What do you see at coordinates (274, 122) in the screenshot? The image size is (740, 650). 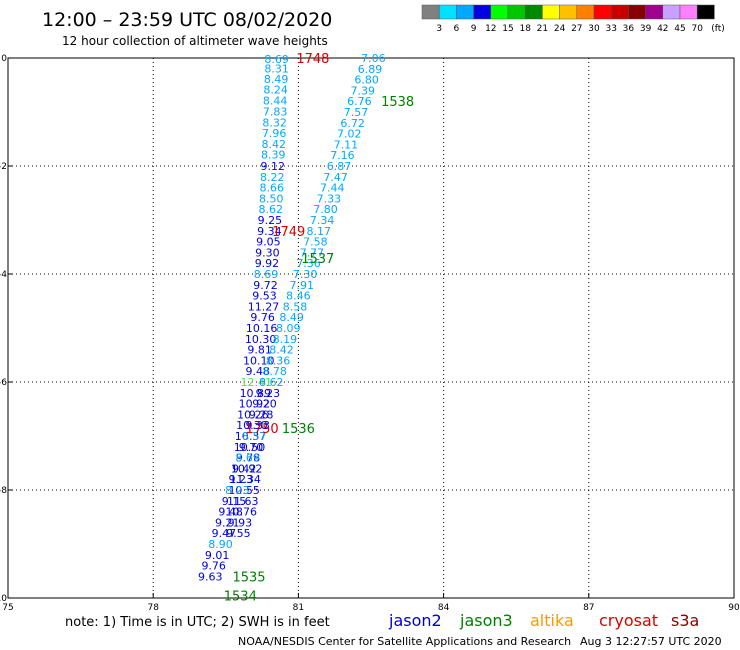 I see `wave-height-value: 8.32` at bounding box center [274, 122].